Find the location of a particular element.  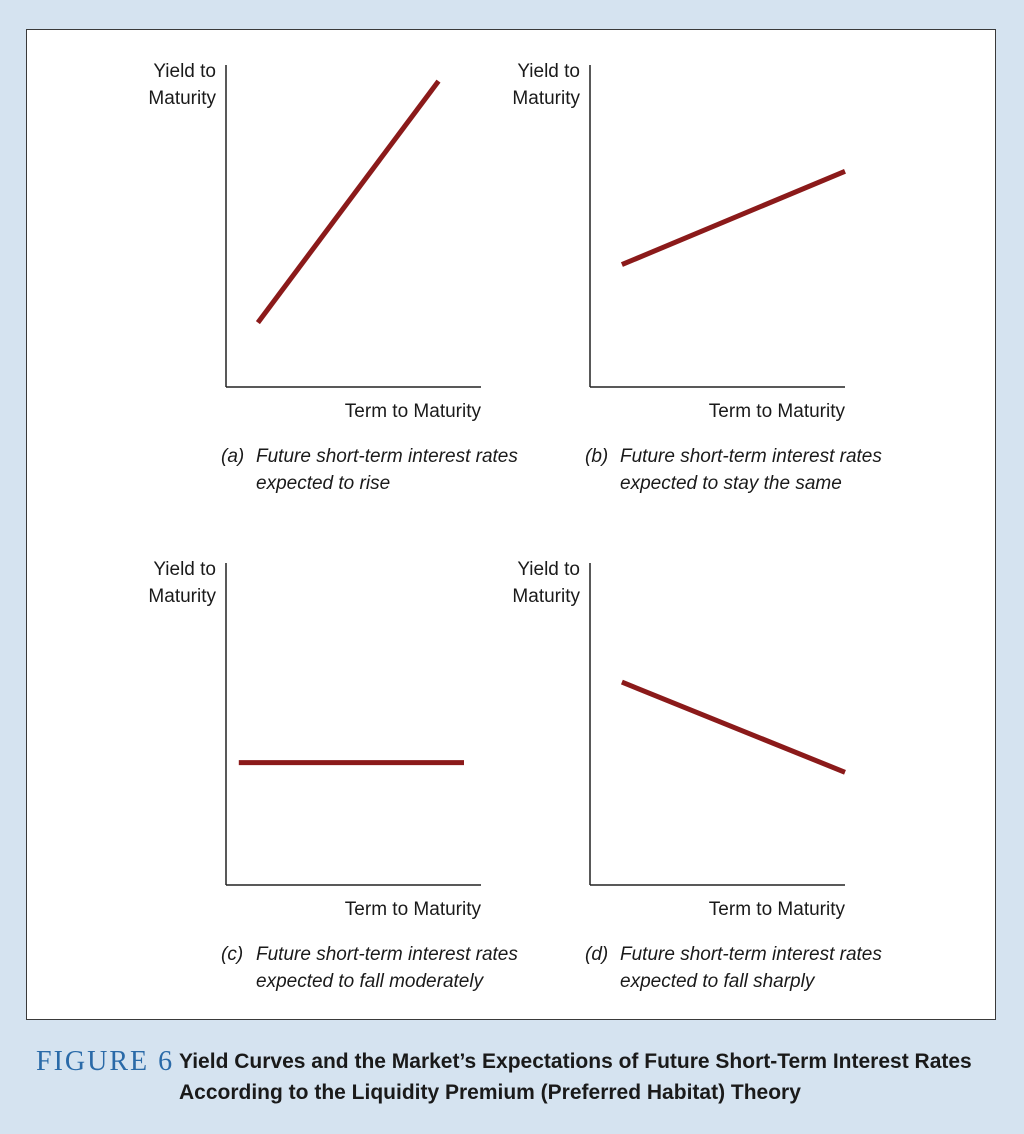

caption-letter-a: (a) is located at coordinates (232, 456).